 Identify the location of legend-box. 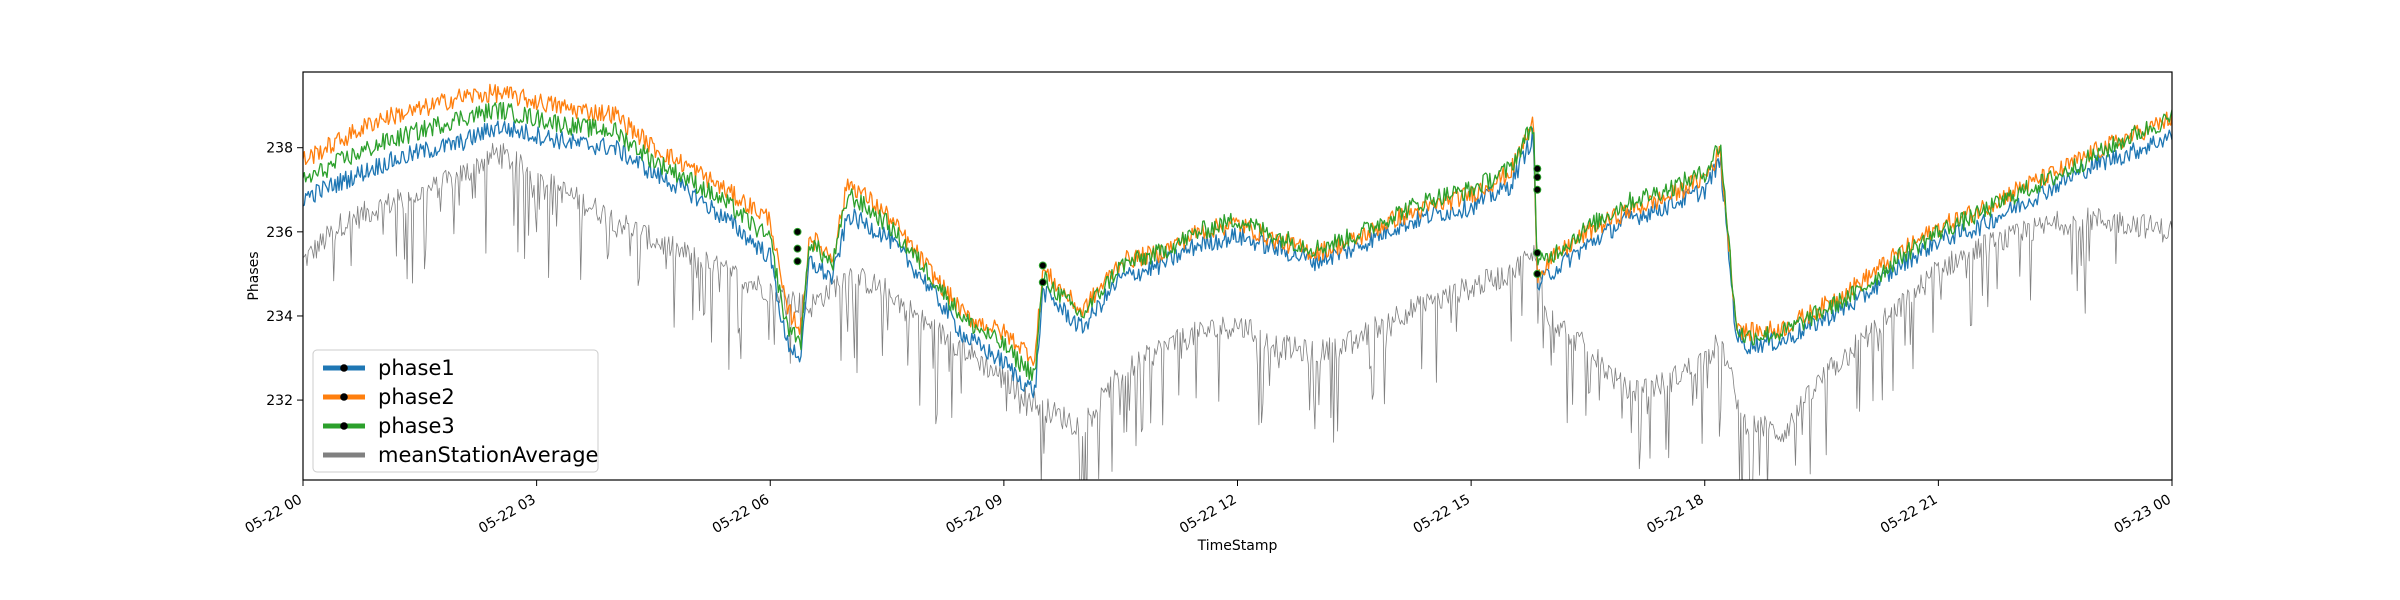
(455, 411).